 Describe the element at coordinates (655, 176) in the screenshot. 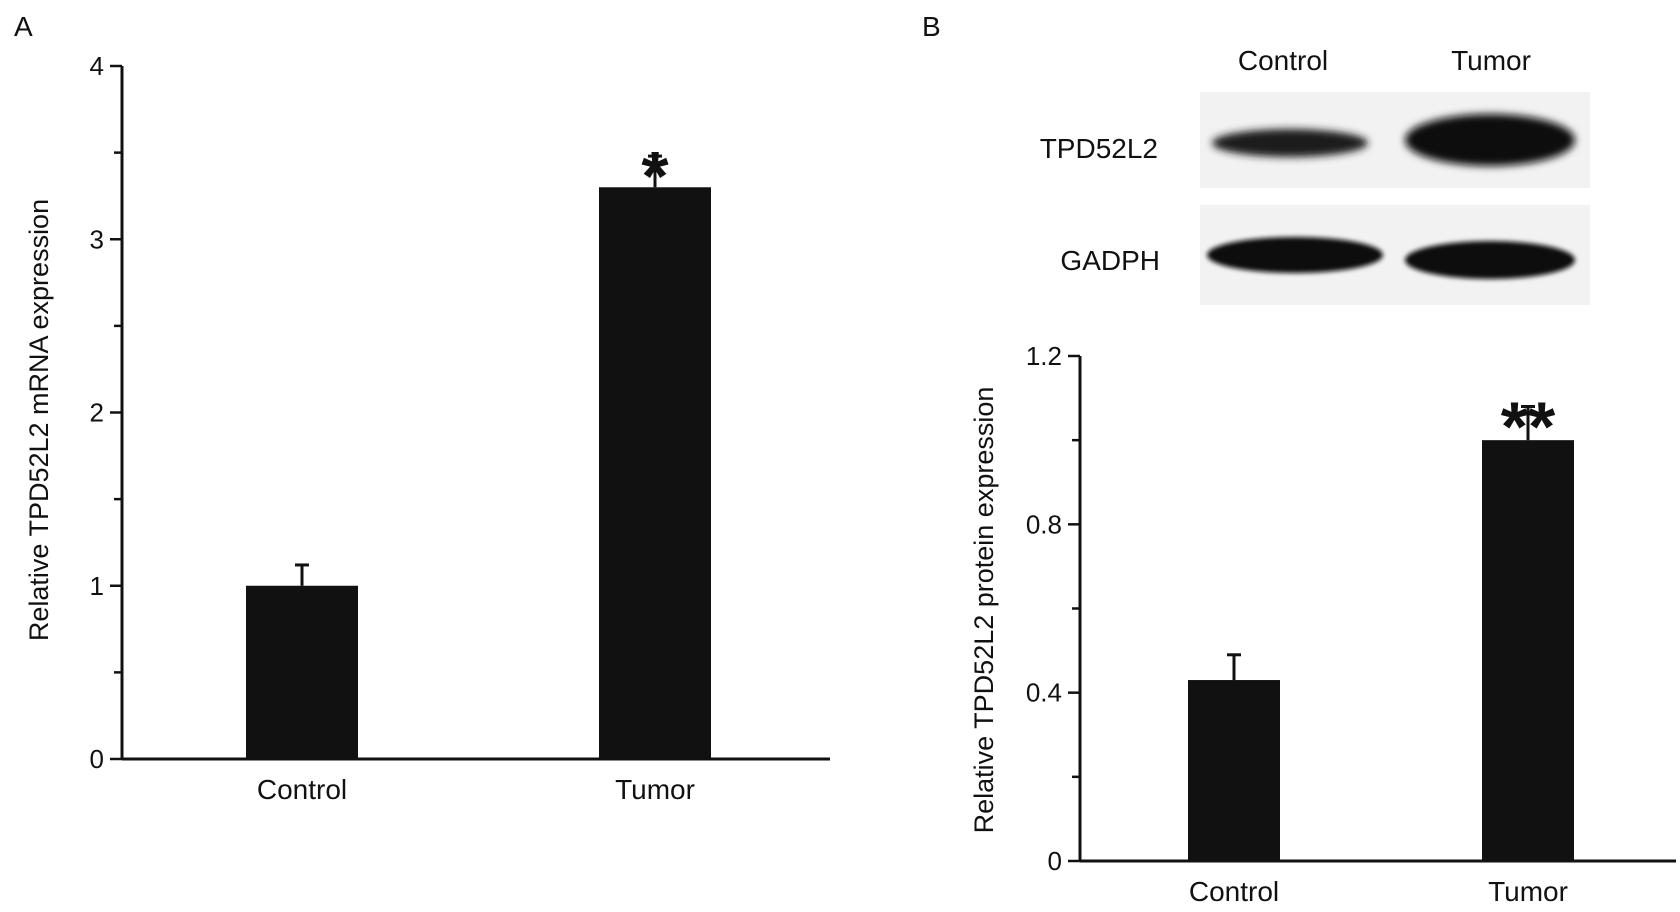

I see `significance-marker: *` at that location.